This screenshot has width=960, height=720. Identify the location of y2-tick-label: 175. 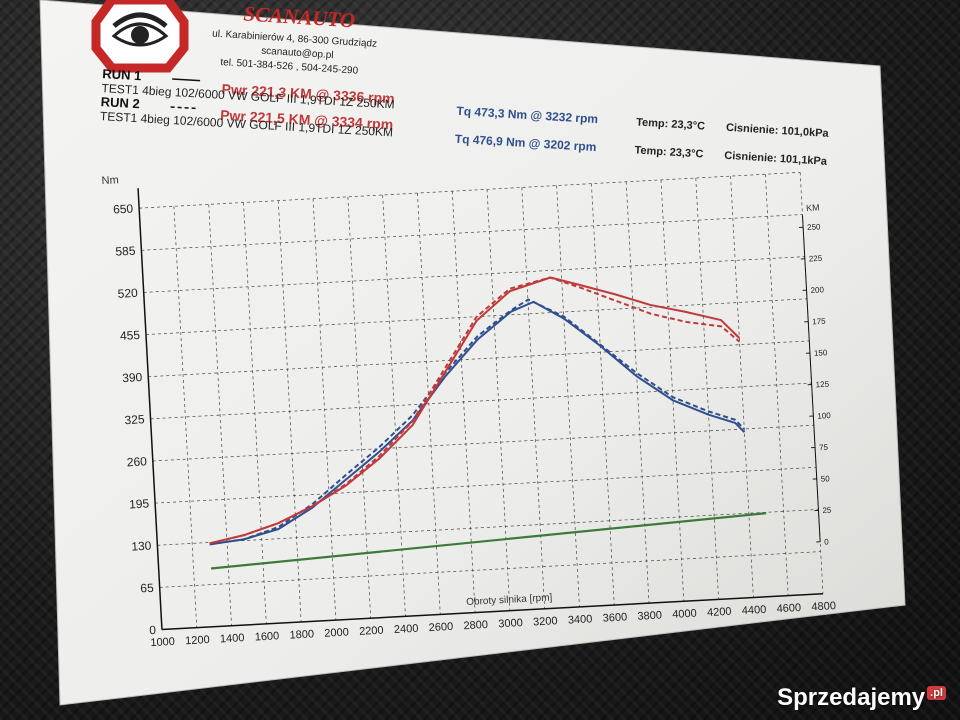
(819, 322).